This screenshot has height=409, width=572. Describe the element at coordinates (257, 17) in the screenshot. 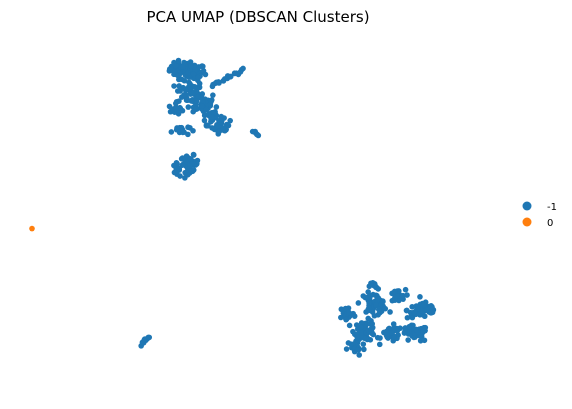

I see `chart-title: PCA UMAP (DBSCAN Clusters)` at that location.